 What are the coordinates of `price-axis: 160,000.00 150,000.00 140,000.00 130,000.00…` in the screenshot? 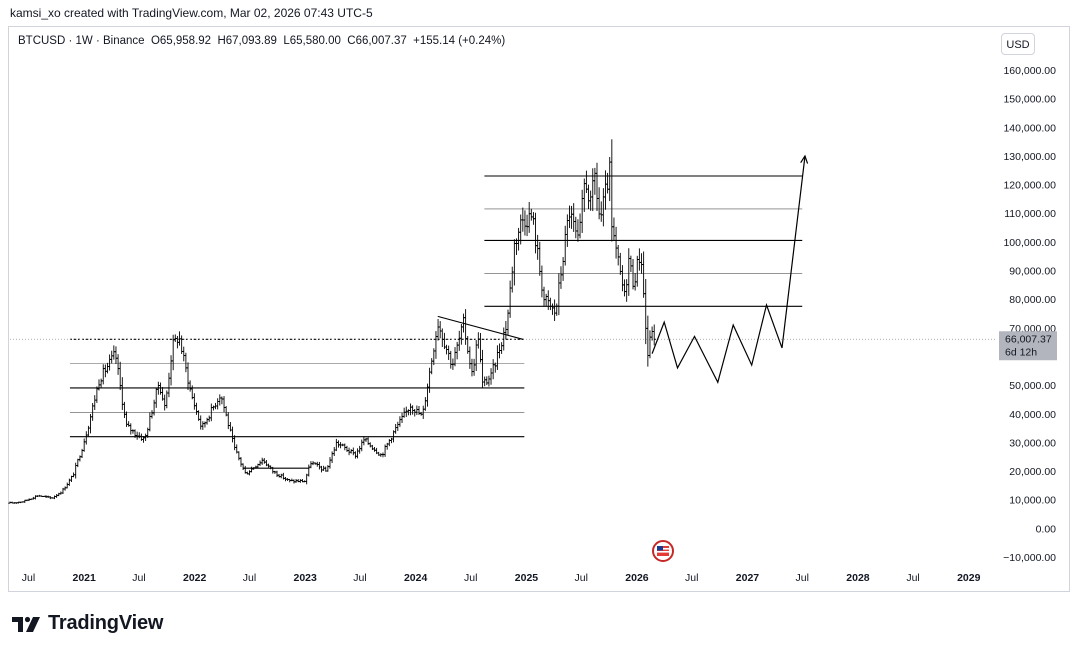 It's located at (1029, 314).